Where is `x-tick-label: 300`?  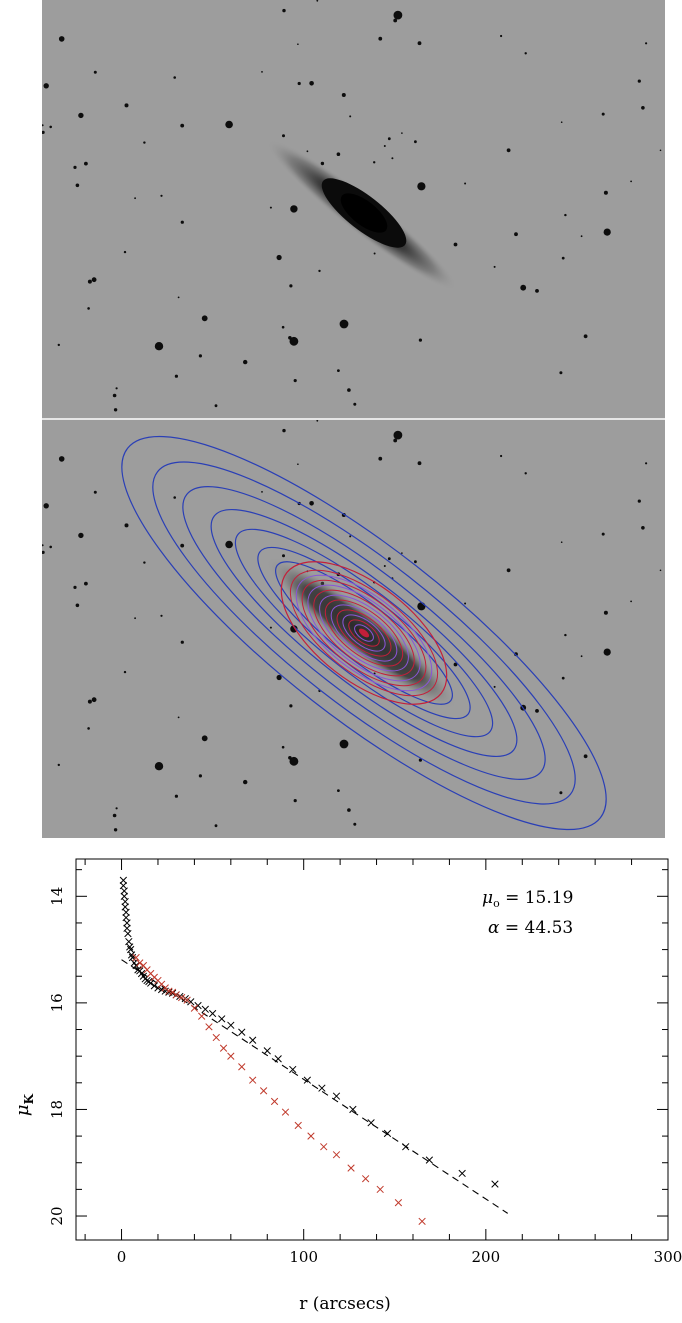 x-tick-label: 300 is located at coordinates (668, 1257).